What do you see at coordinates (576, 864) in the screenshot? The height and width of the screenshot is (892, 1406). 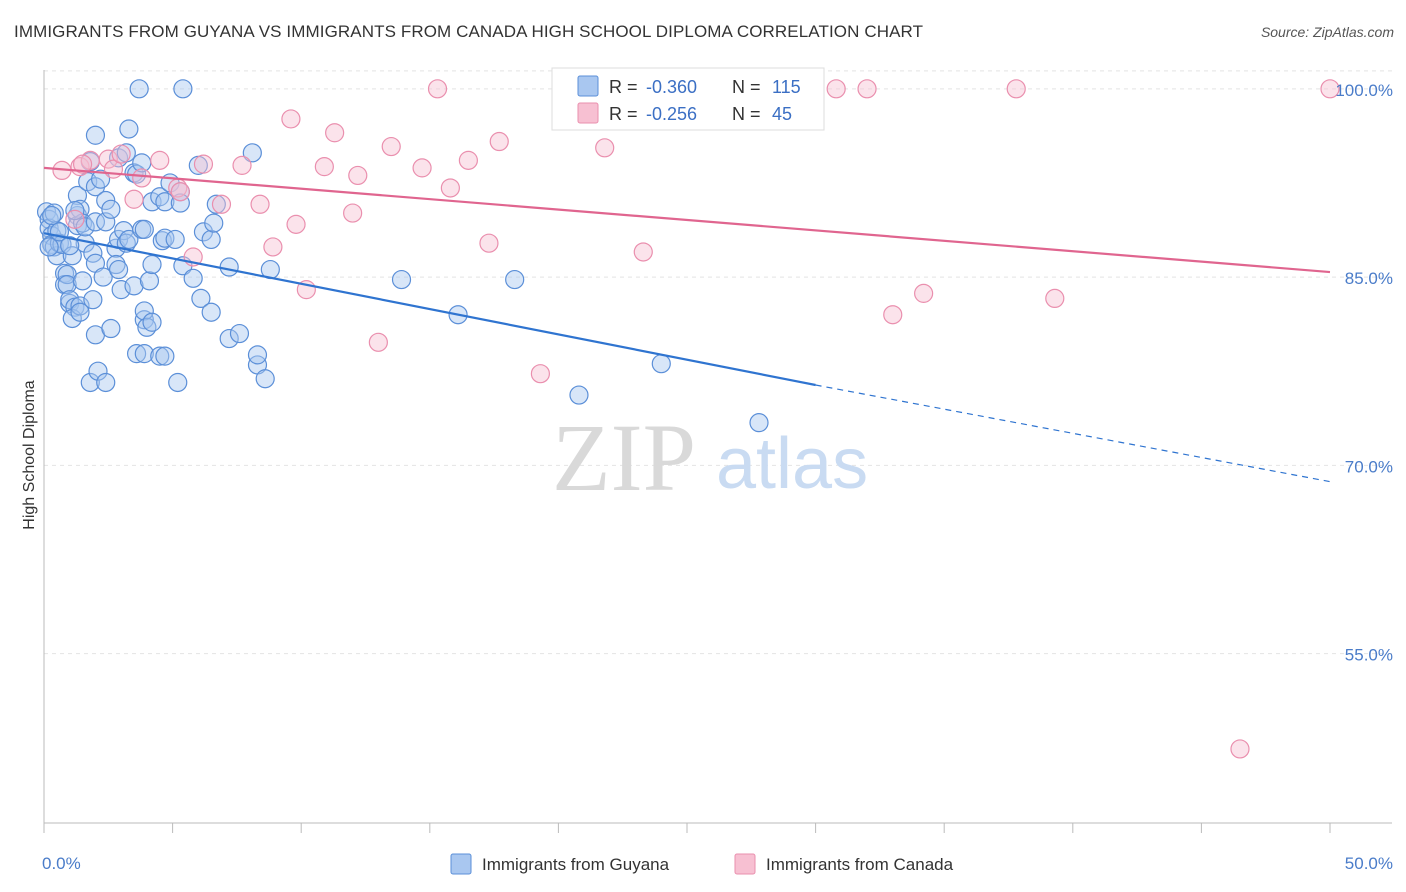 I see `legend-label-guyana: Immigrants from Guyana` at bounding box center [576, 864].